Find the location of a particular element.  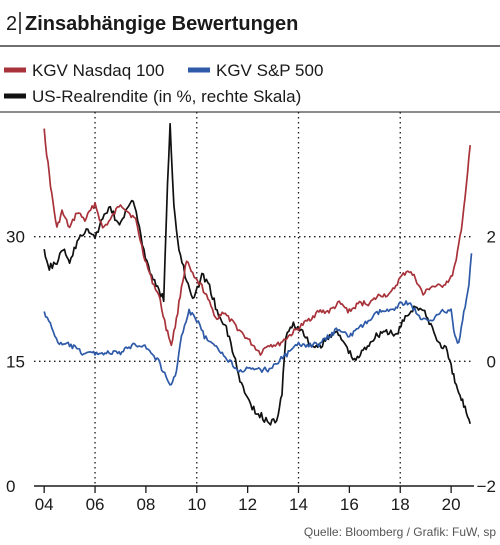

figure-number: 2 is located at coordinates (11, 24).